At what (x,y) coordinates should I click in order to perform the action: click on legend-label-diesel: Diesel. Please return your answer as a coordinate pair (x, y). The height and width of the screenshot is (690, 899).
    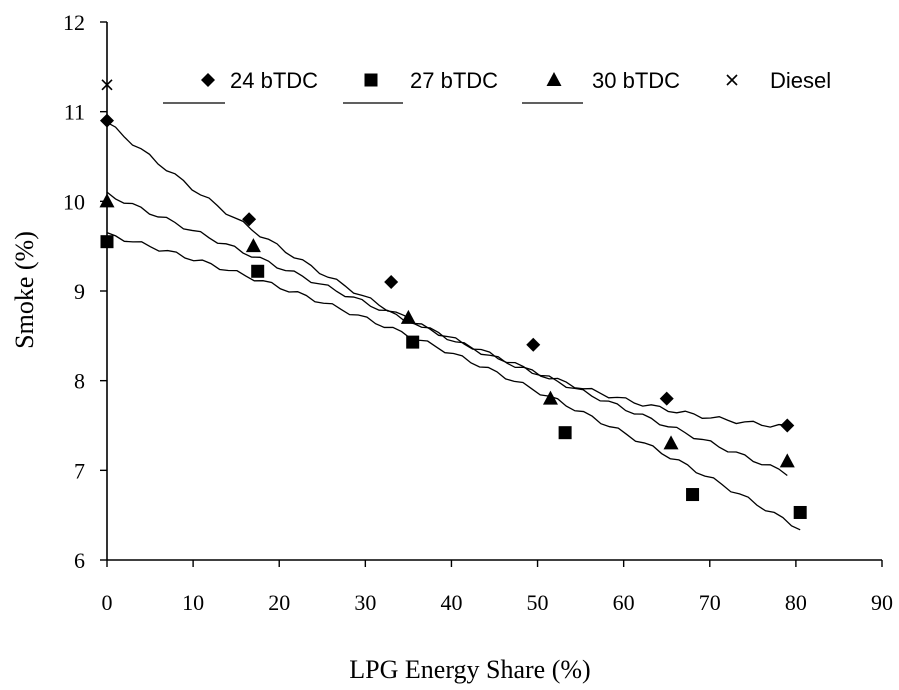
    Looking at the image, I should click on (800, 80).